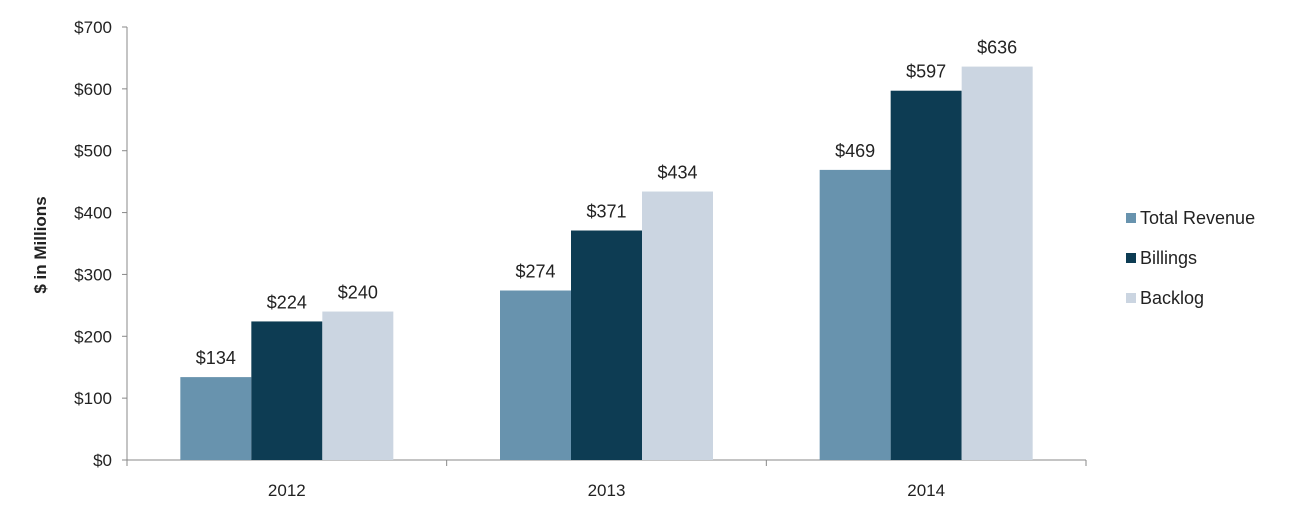 The width and height of the screenshot is (1301, 512). What do you see at coordinates (40, 244) in the screenshot?
I see `y-axis-title: $ in Millions` at bounding box center [40, 244].